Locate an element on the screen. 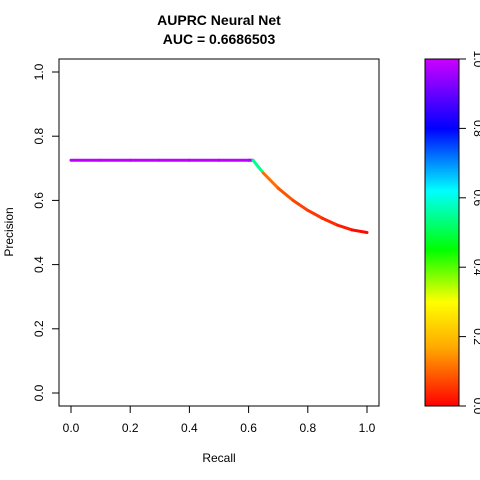 The width and height of the screenshot is (480, 480). x-tick-label: 0.6 is located at coordinates (248, 428).